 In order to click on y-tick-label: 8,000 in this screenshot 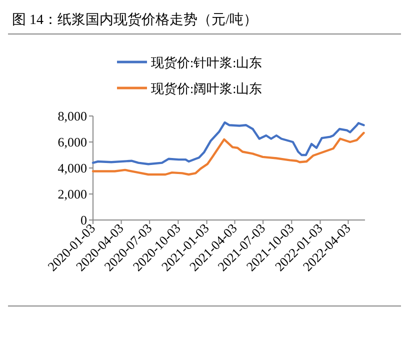, I will do `click(72, 116)`.